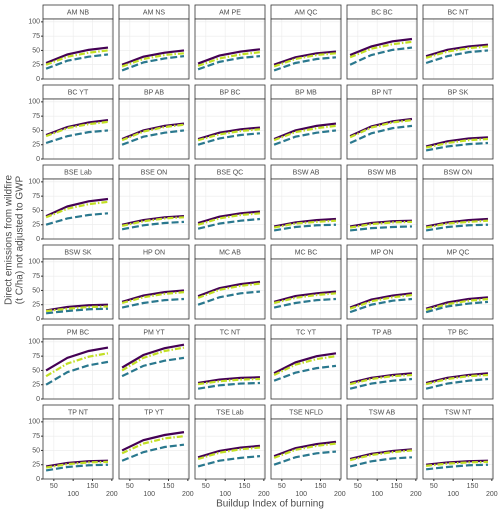  I want to click on panel-title: TSE Lab, so click(229, 412).